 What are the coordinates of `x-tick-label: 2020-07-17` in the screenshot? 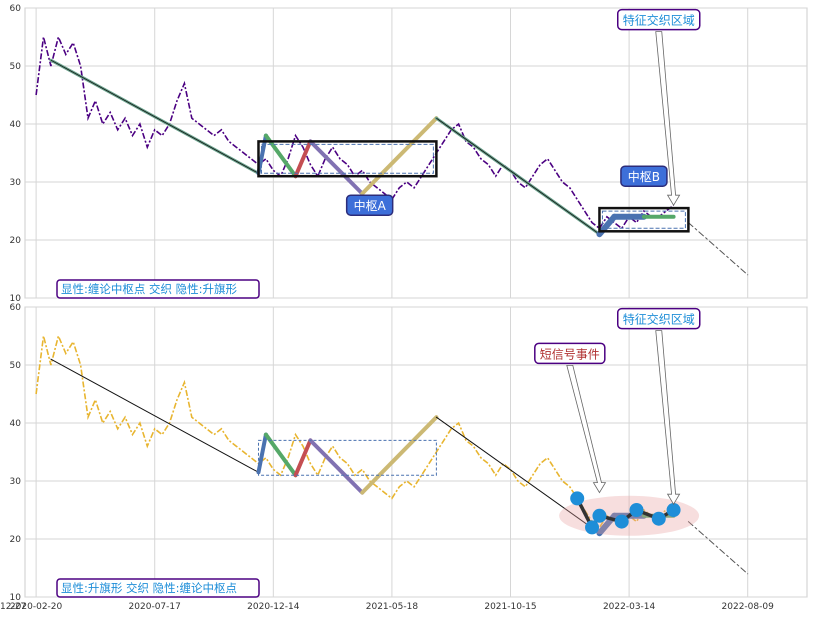 It's located at (155, 607).